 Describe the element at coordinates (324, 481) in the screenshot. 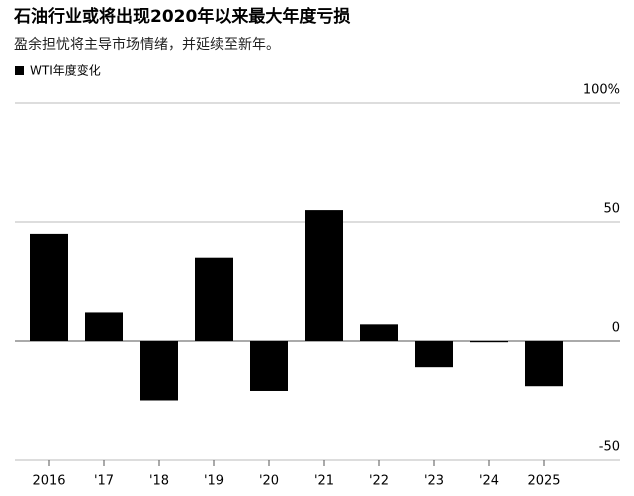

I see `x-tick-label: '21` at that location.